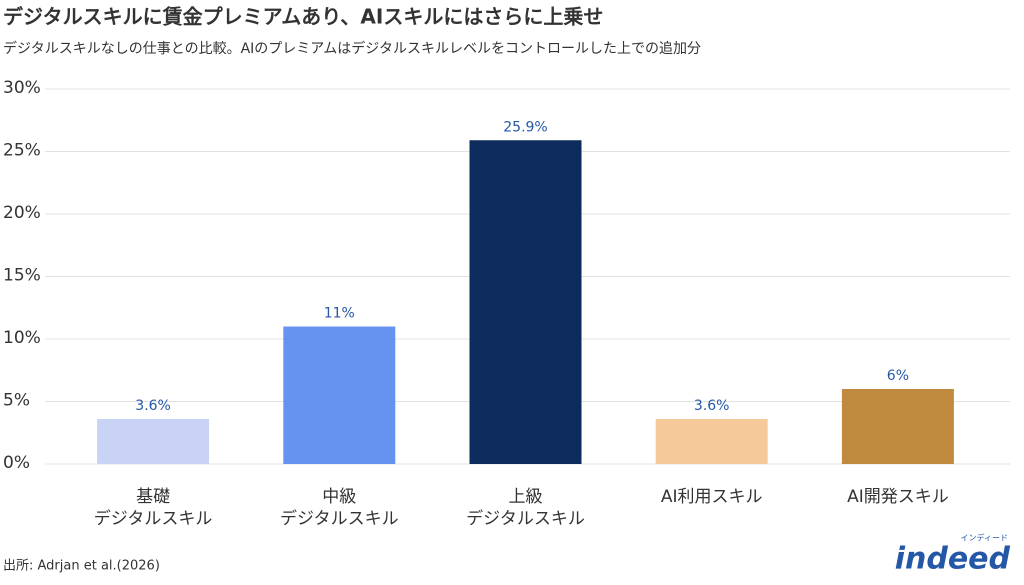 This screenshot has width=1024, height=585. I want to click on value-label: 6%, so click(898, 376).